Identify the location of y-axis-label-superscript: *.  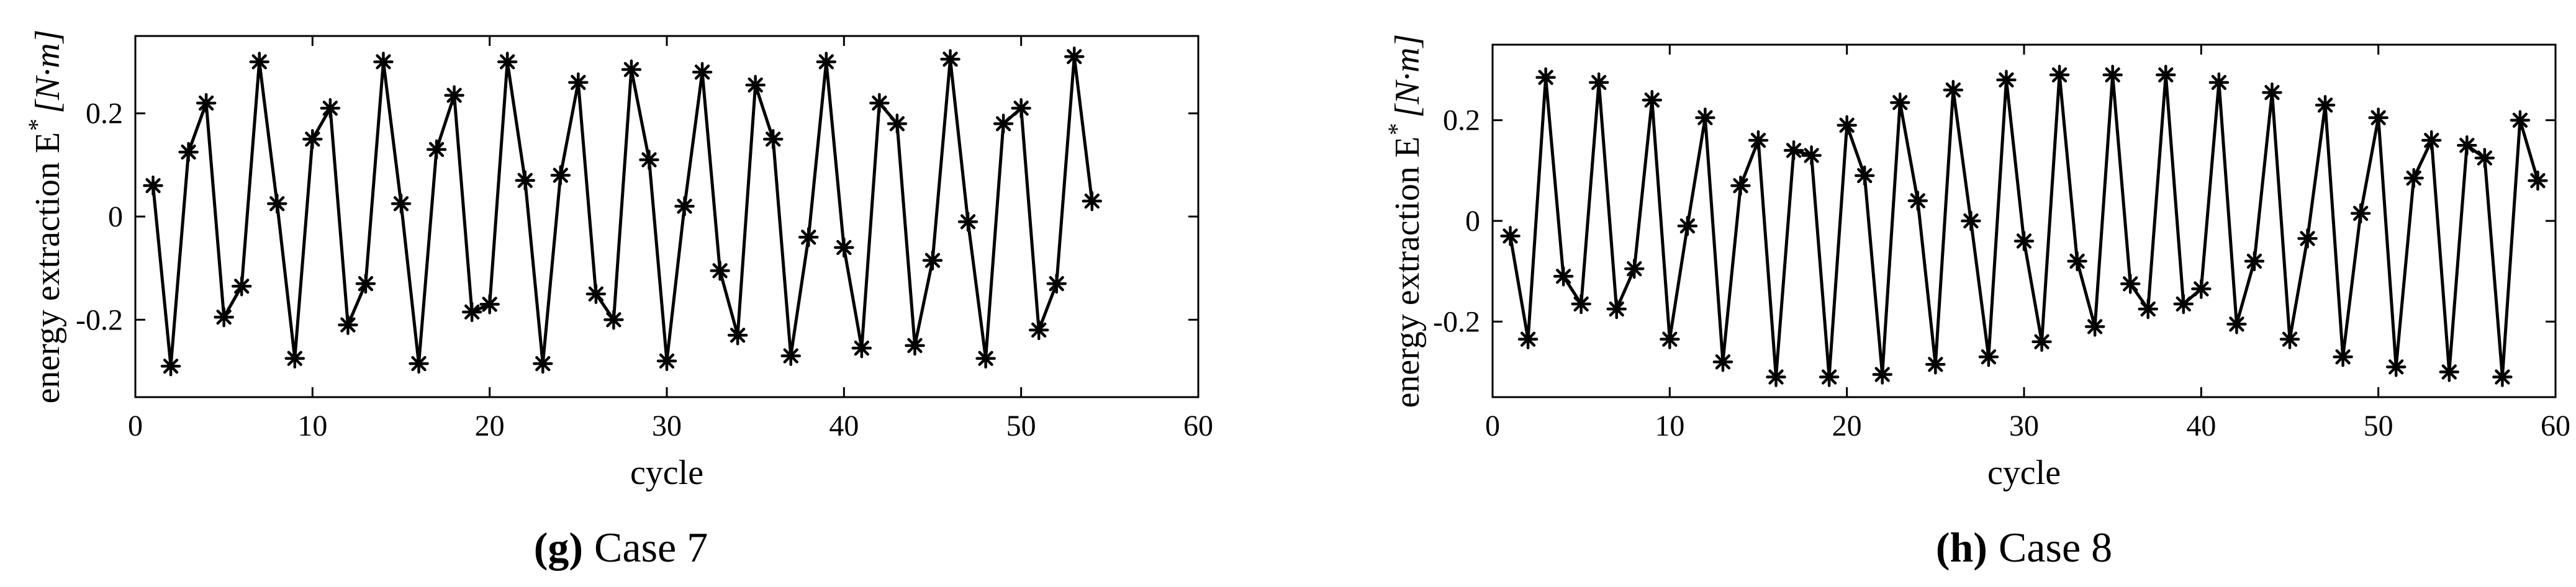
(1397, 130).